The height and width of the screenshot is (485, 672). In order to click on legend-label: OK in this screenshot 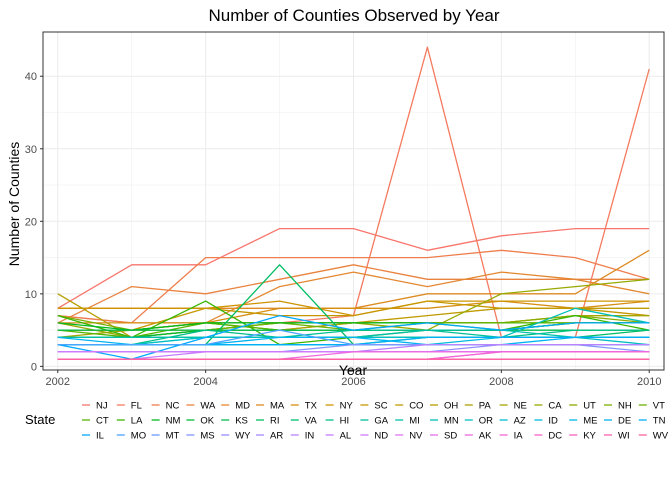, I will do `click(207, 421)`.